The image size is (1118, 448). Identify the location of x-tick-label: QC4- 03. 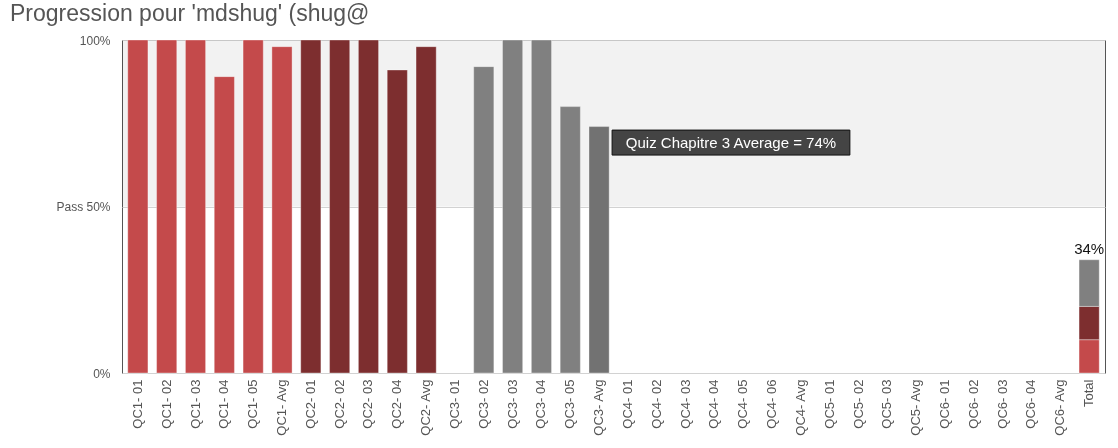
(685, 404).